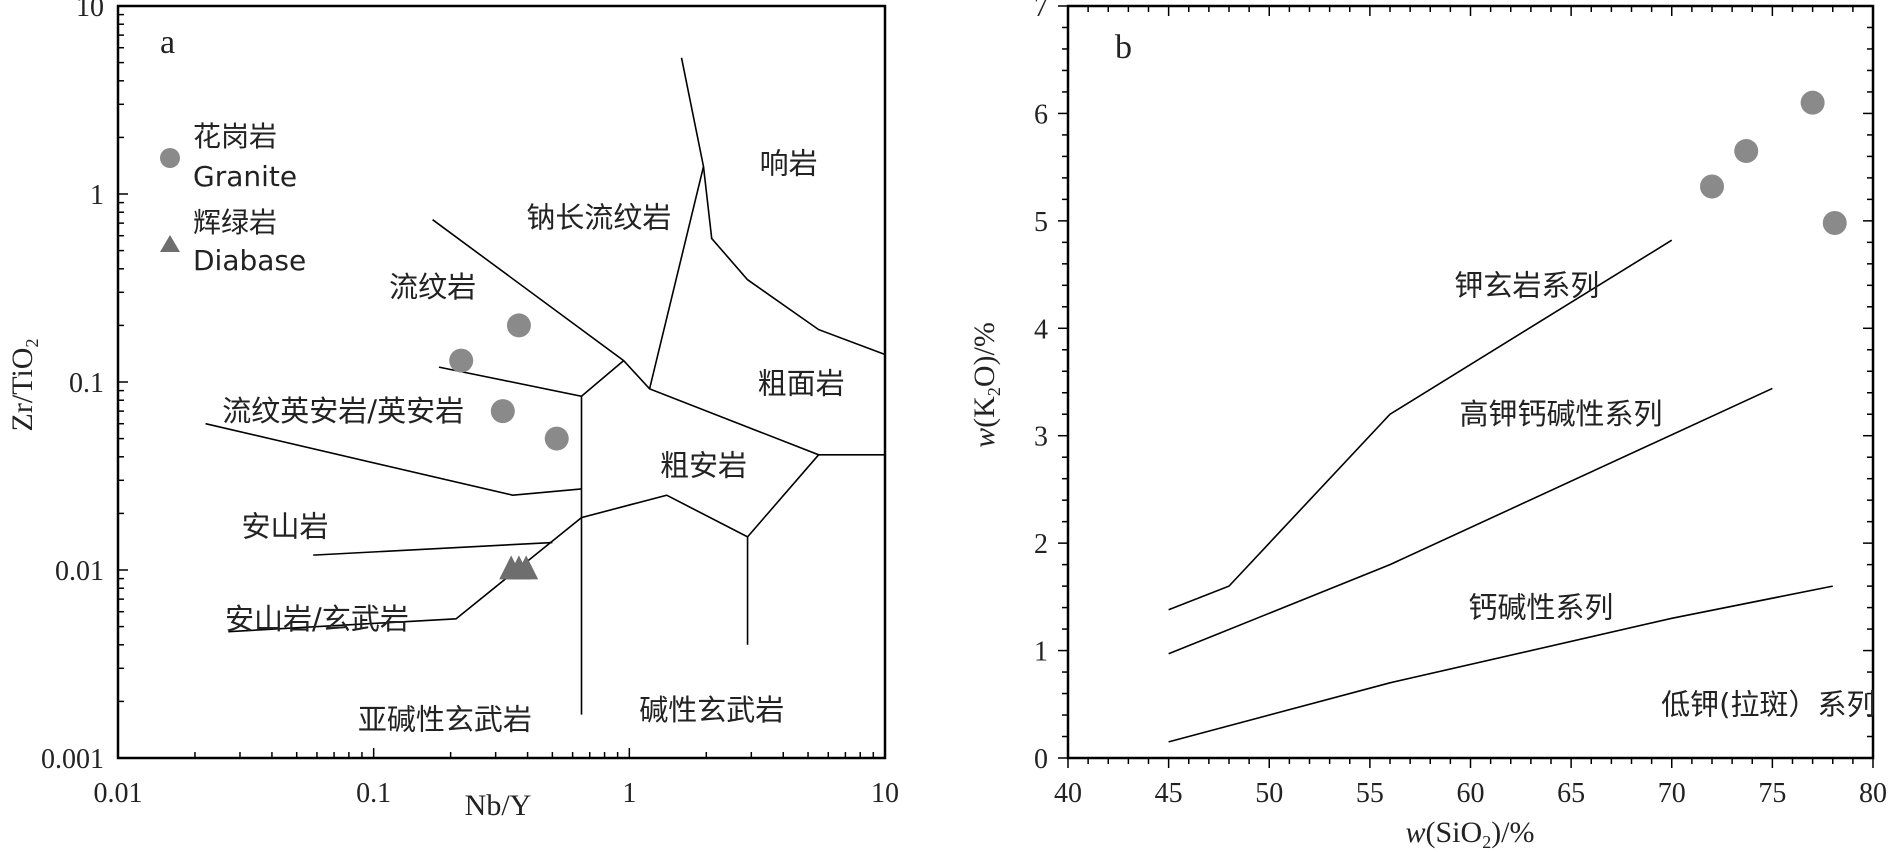 Image resolution: width=1890 pixels, height=852 pixels. What do you see at coordinates (72, 759) in the screenshot?
I see `chart-a-ytick-label: 0.001` at bounding box center [72, 759].